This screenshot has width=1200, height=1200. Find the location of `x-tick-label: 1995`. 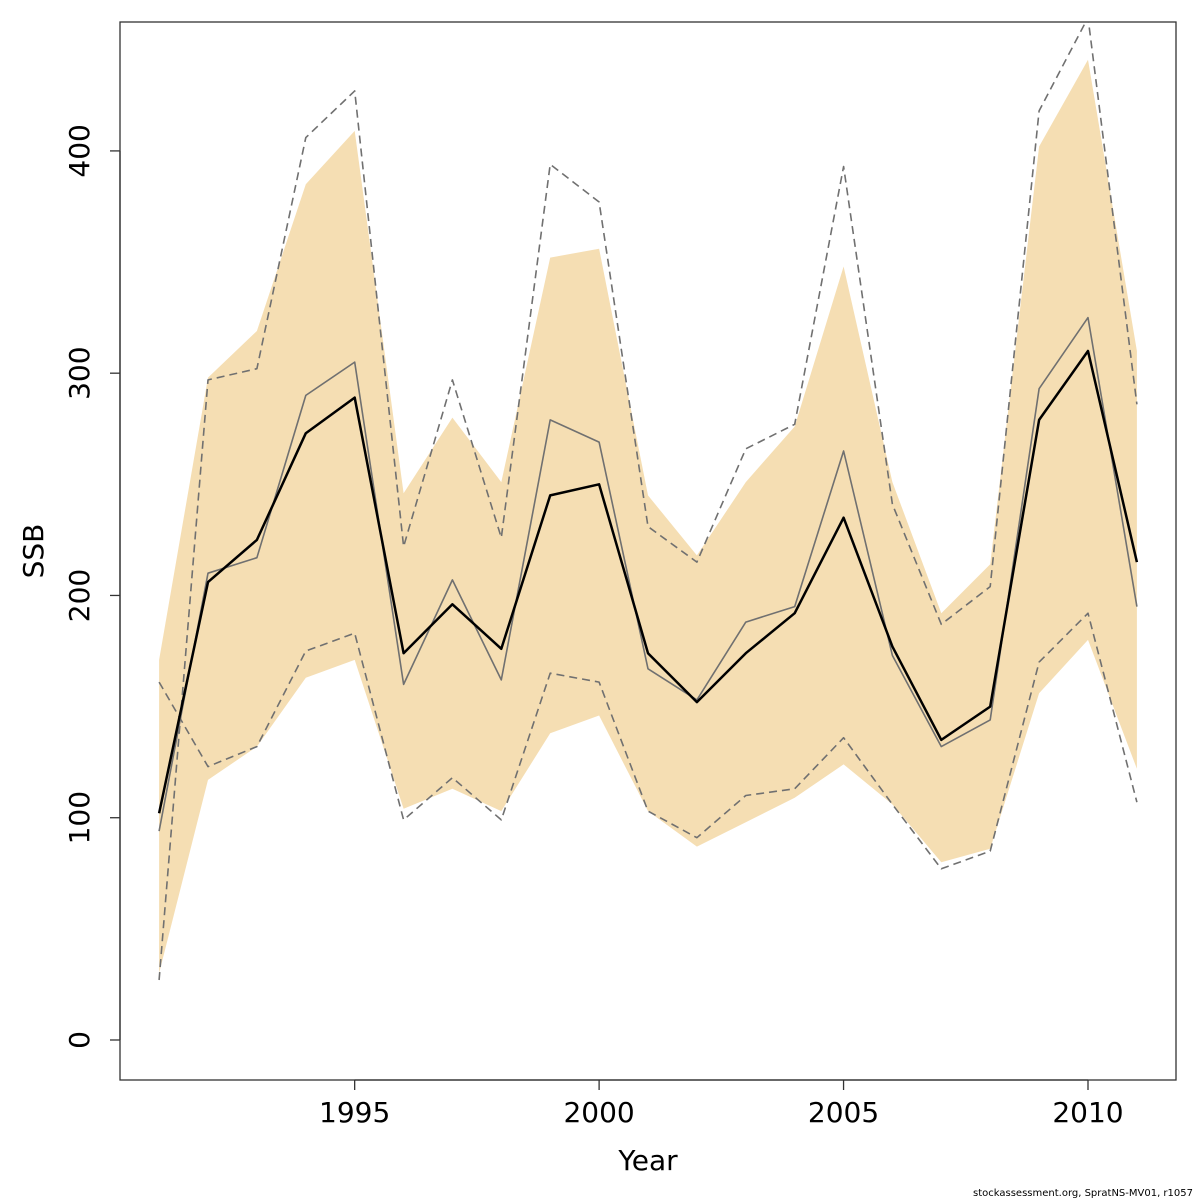

x-tick-label: 1995 is located at coordinates (354, 1112).